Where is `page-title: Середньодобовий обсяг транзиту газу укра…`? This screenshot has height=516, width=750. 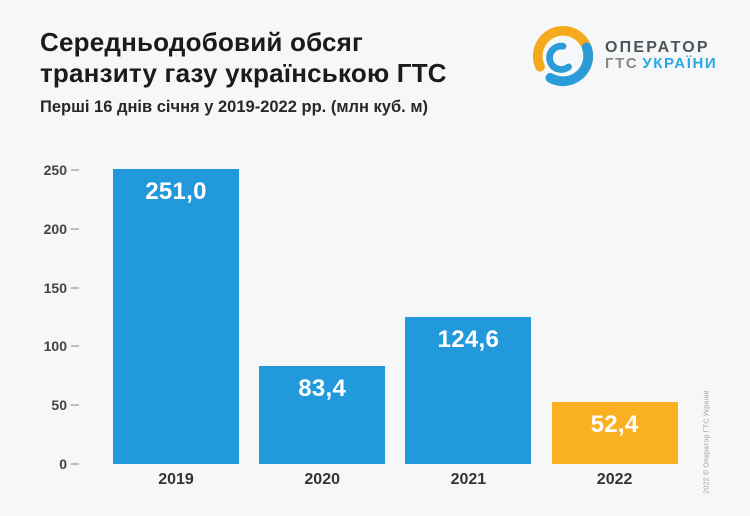 page-title: Середньодобовий обсяг транзиту газу укра… is located at coordinates (290, 58).